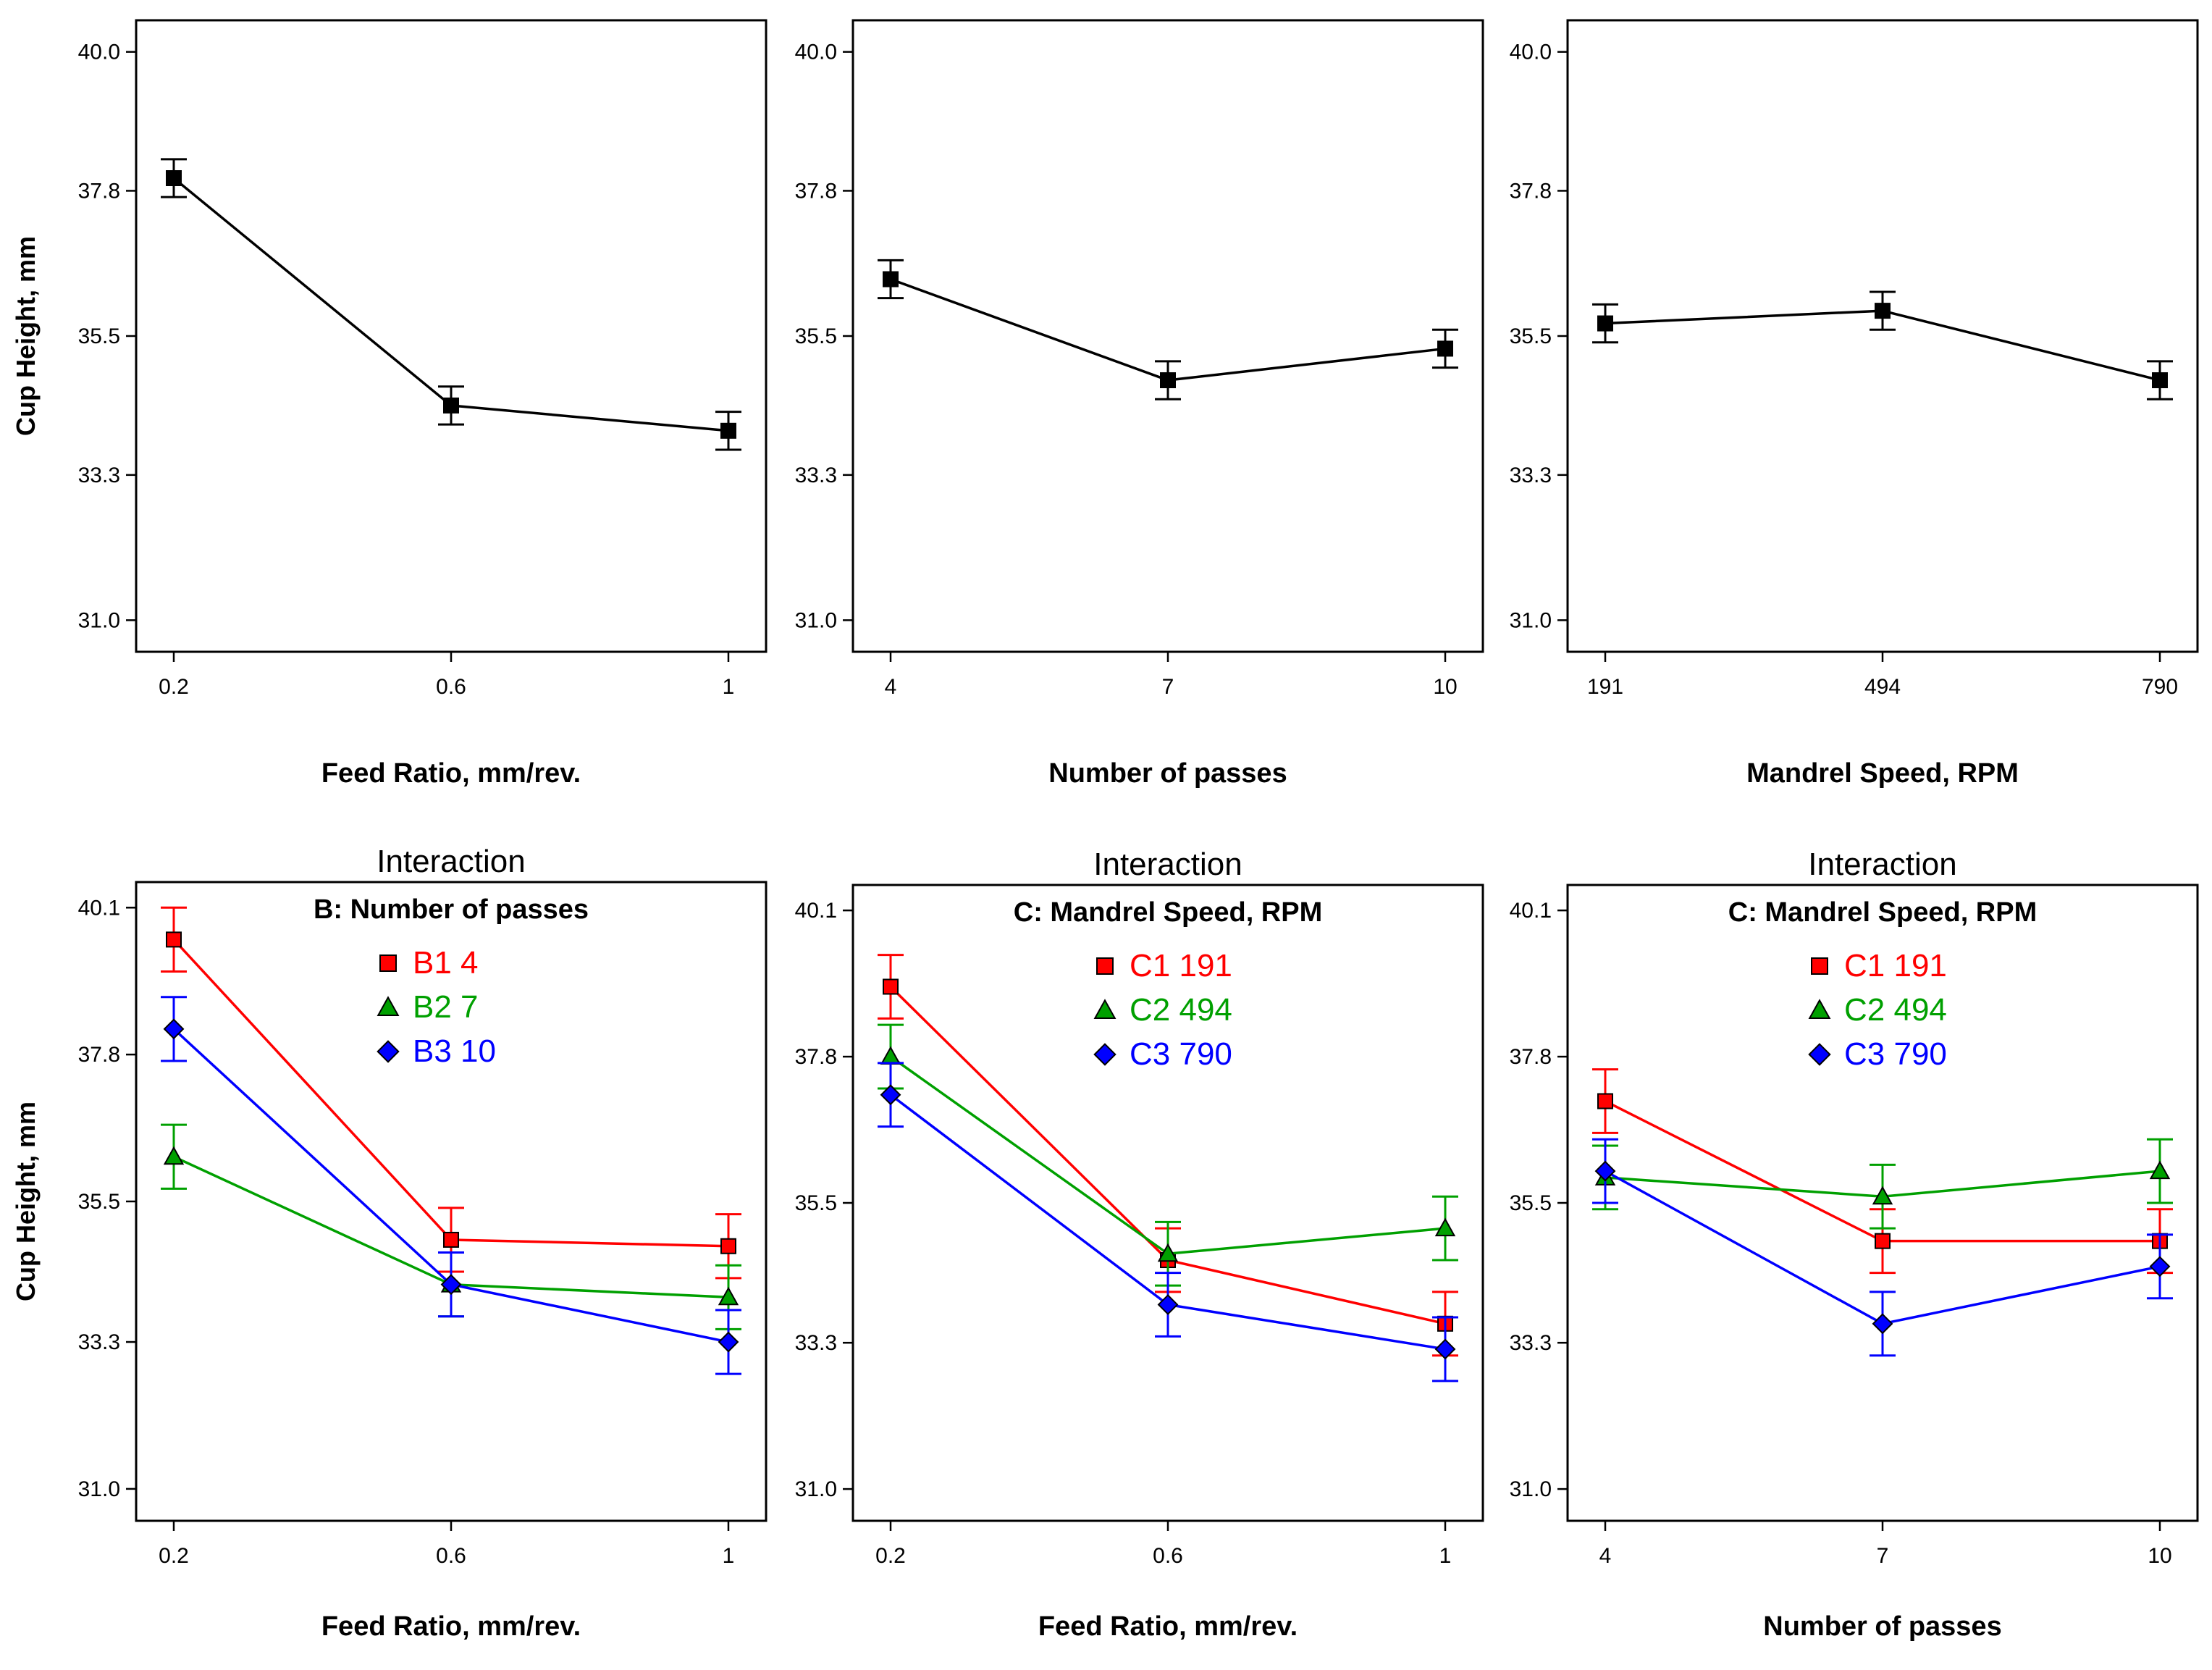 Image resolution: width=2212 pixels, height=1670 pixels. Describe the element at coordinates (1882, 687) in the screenshot. I see `x-tick-label: 494` at that location.